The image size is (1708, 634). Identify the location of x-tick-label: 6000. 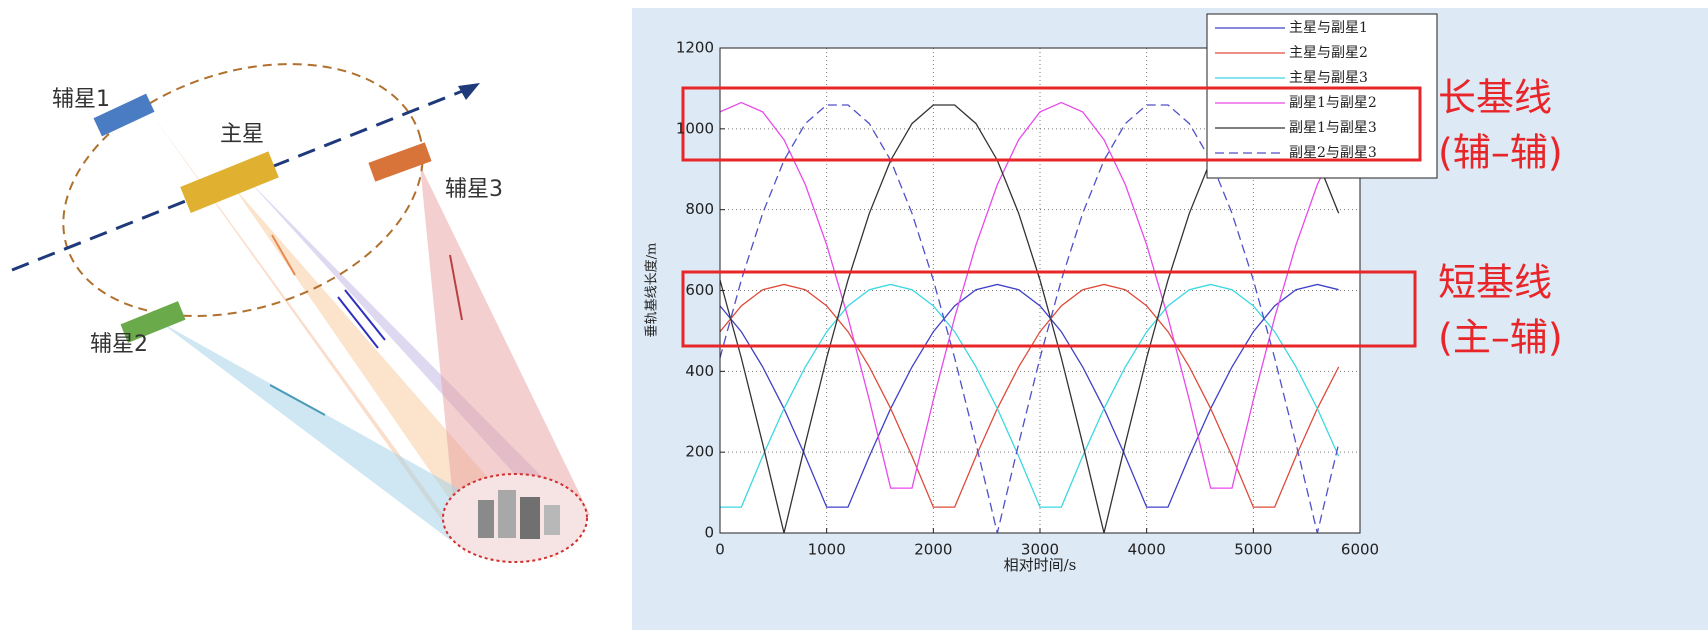
(1360, 550).